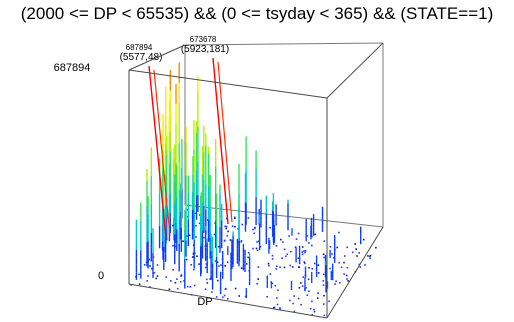 The height and width of the screenshot is (322, 514). I want to click on peak-2-value-label: 673678, so click(203, 39).